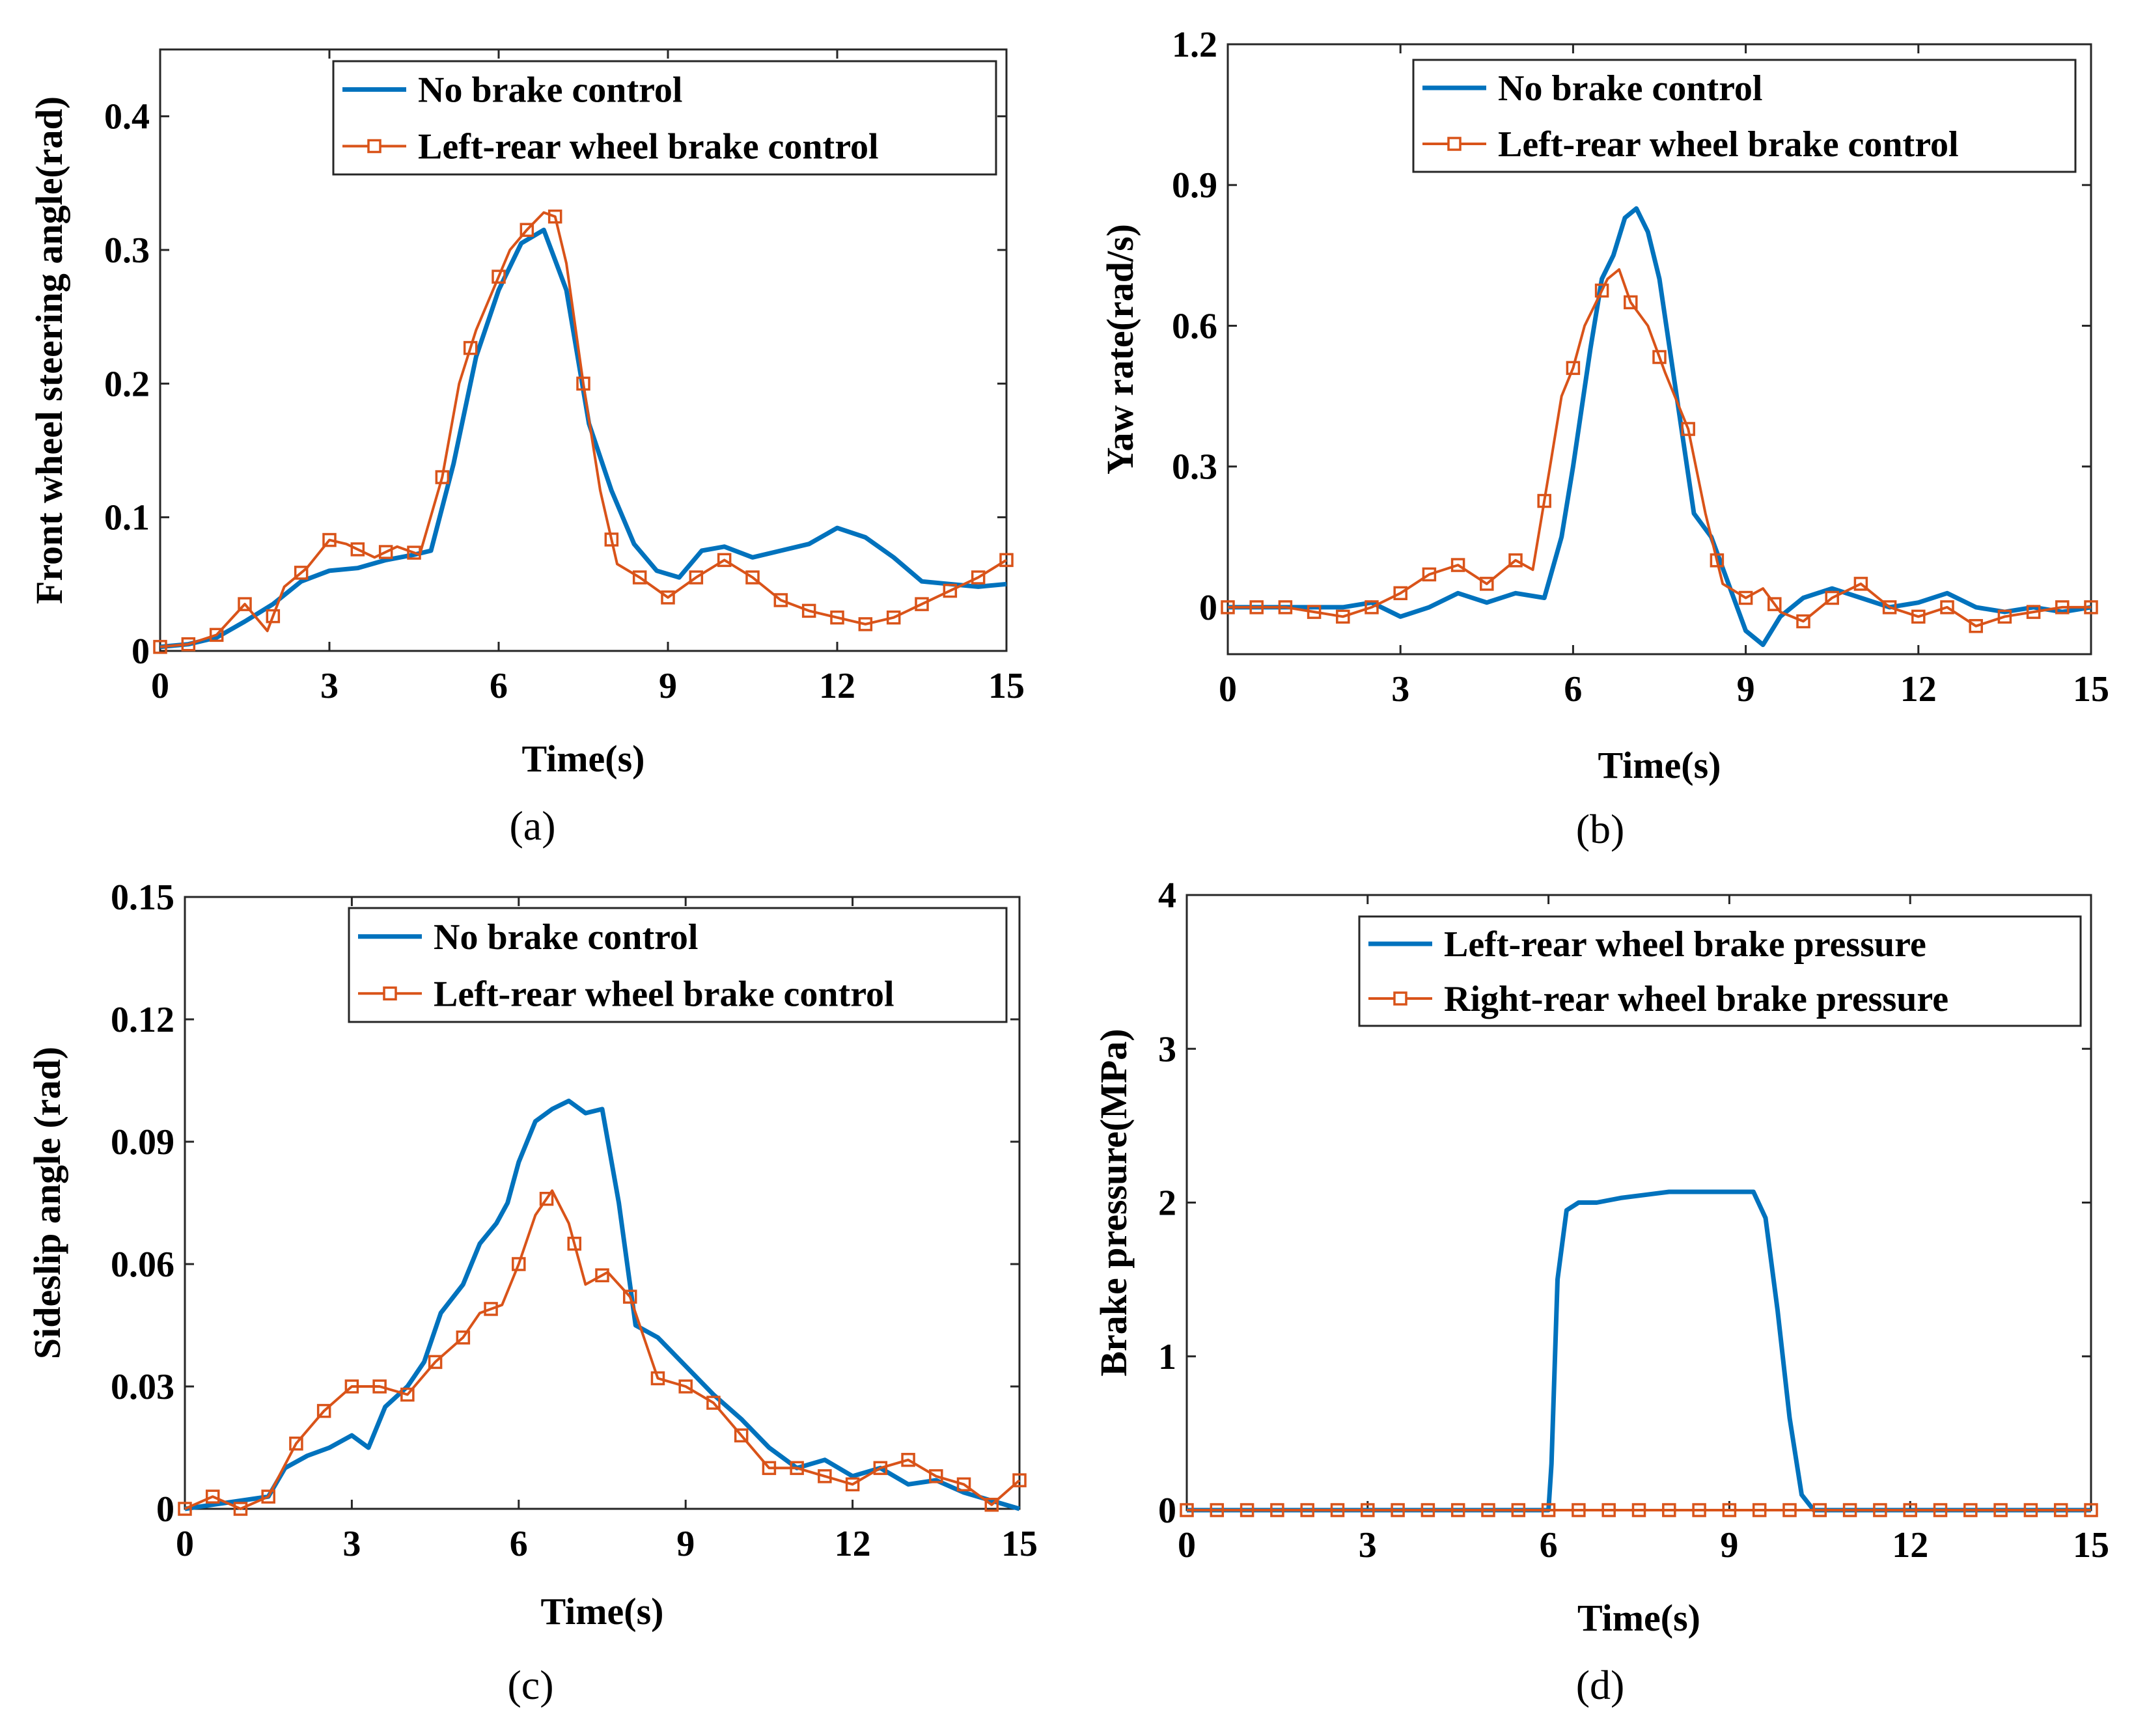  Describe the element at coordinates (142, 1387) in the screenshot. I see `y-tick-label: 0.03` at that location.